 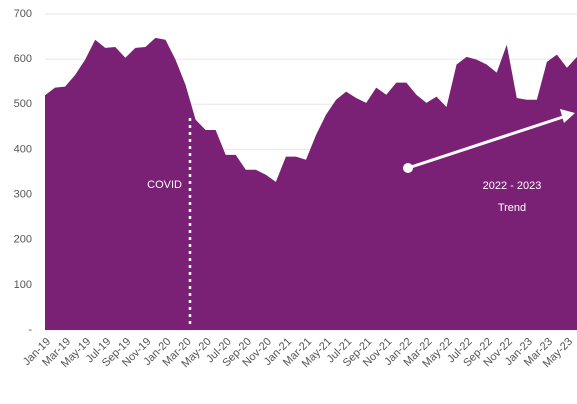 I want to click on annotation: COVID, so click(x=164, y=185).